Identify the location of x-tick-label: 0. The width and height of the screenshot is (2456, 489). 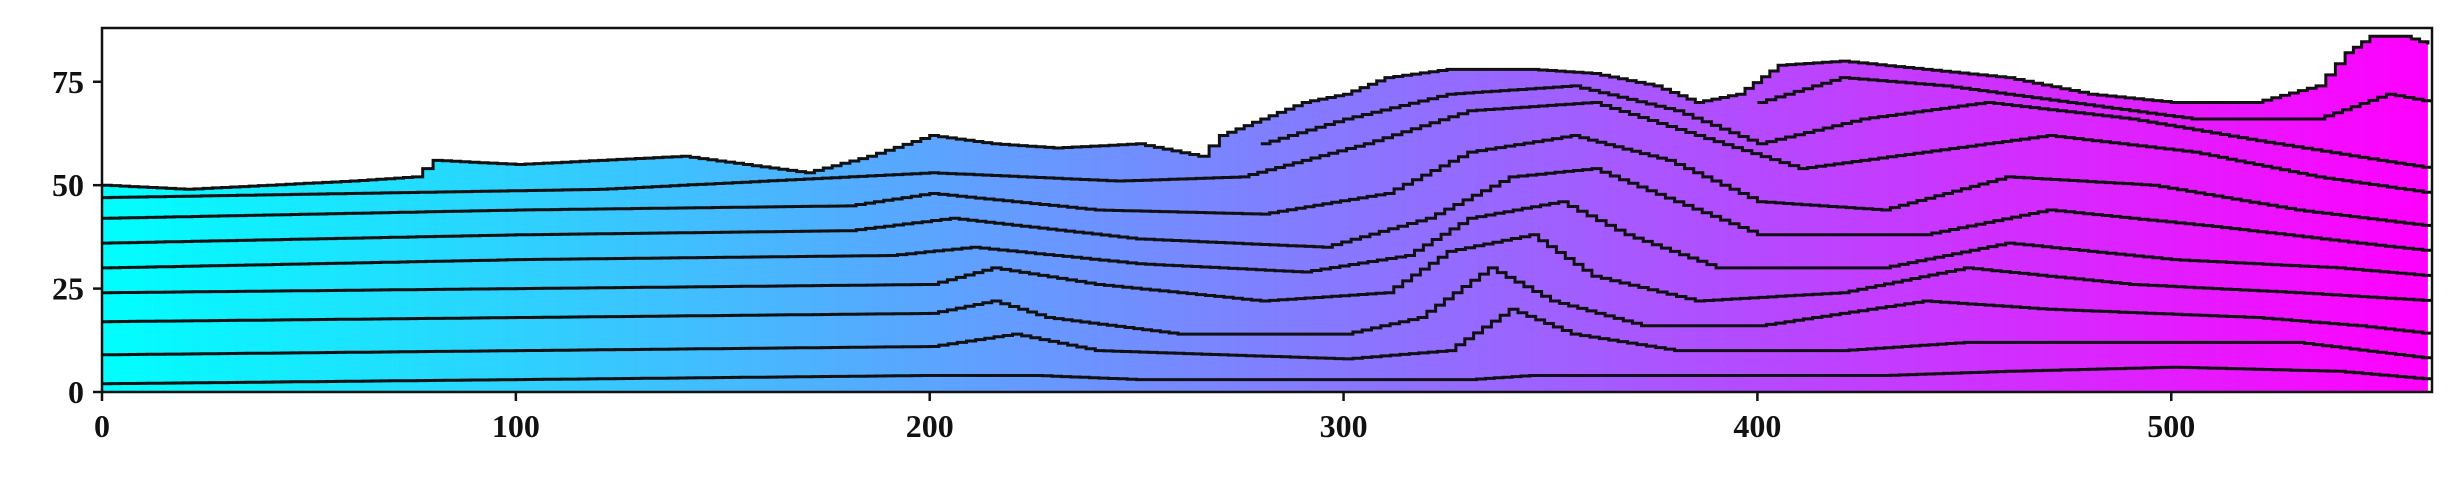
(102, 426).